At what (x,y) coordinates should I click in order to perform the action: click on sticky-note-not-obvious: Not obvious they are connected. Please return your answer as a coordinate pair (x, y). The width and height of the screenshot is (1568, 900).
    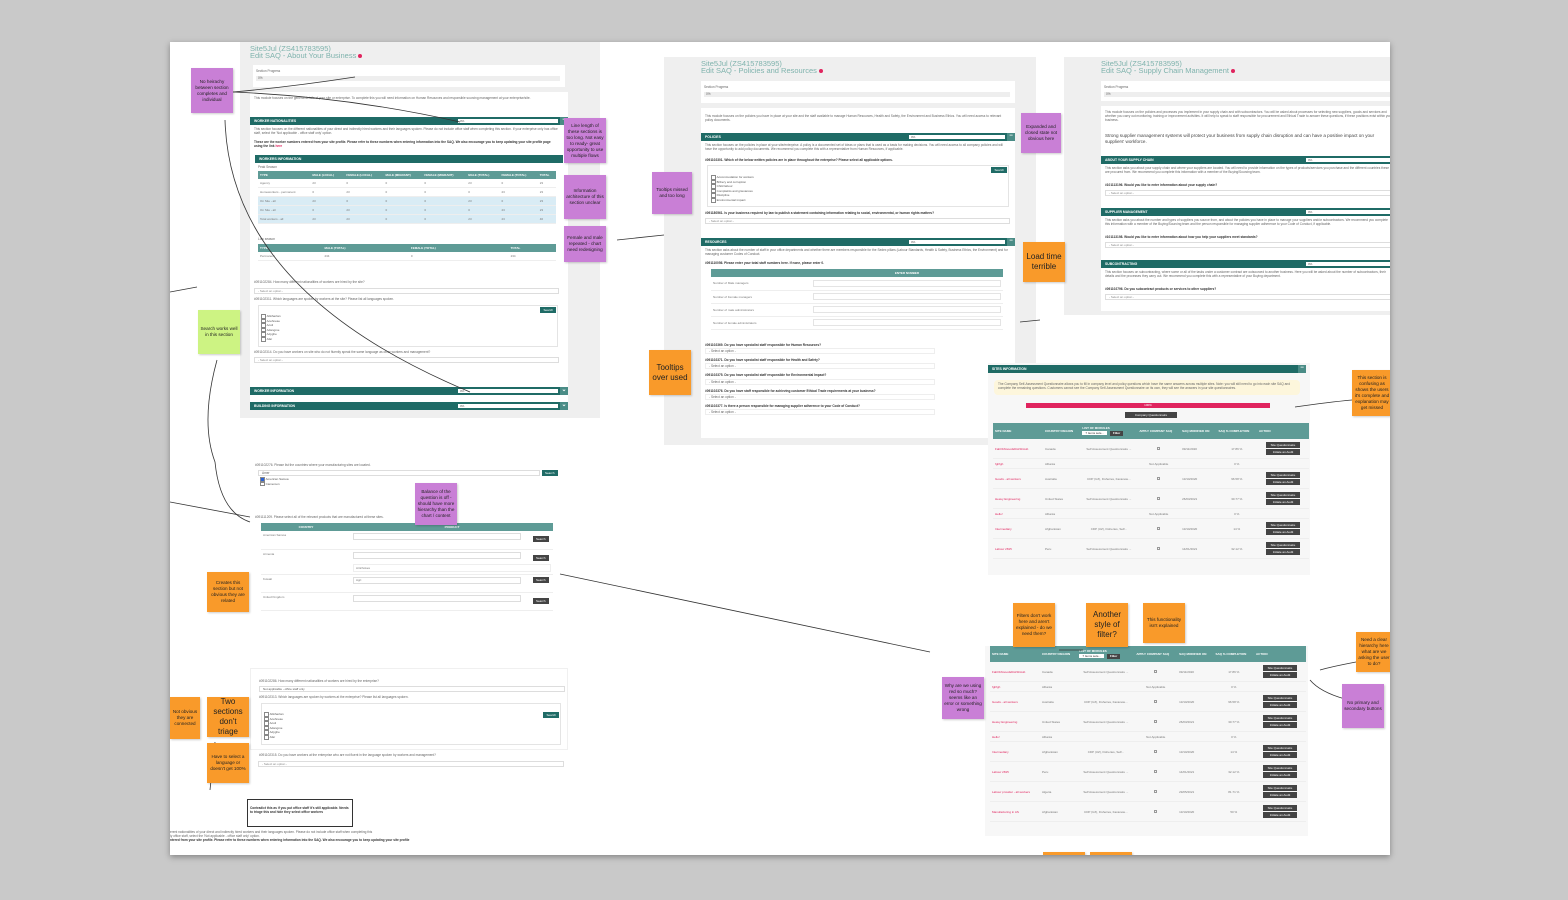
    Looking at the image, I should click on (185, 718).